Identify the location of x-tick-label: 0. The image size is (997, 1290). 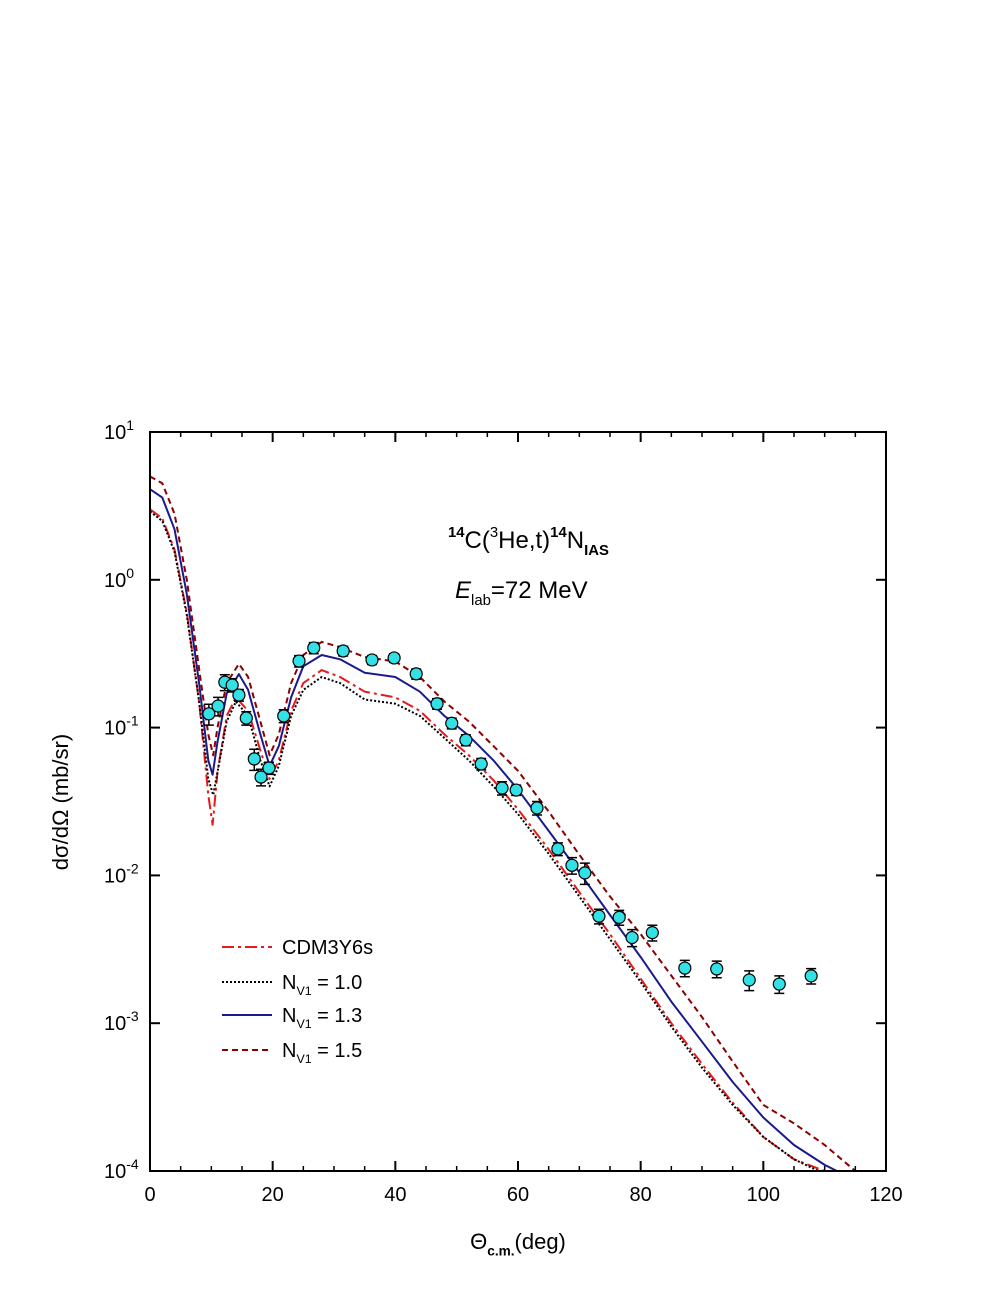
(149, 1195).